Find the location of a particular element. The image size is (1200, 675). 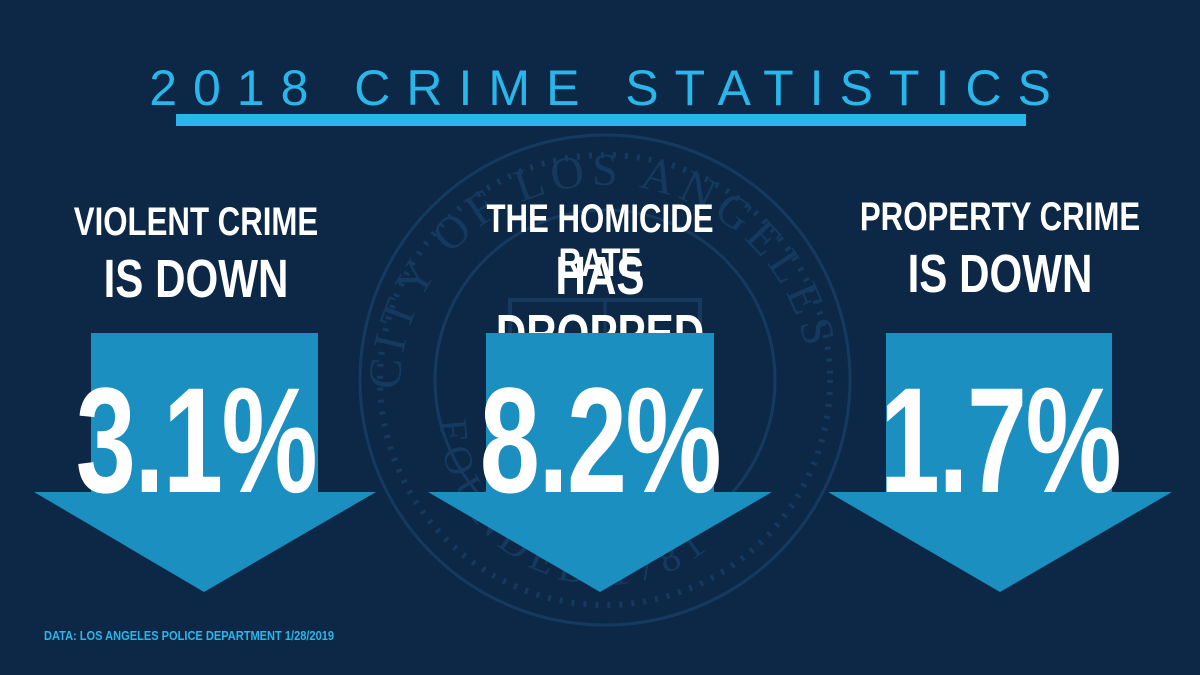

stat-heading-line1: THE HOMICIDE RATE is located at coordinates (600, 241).